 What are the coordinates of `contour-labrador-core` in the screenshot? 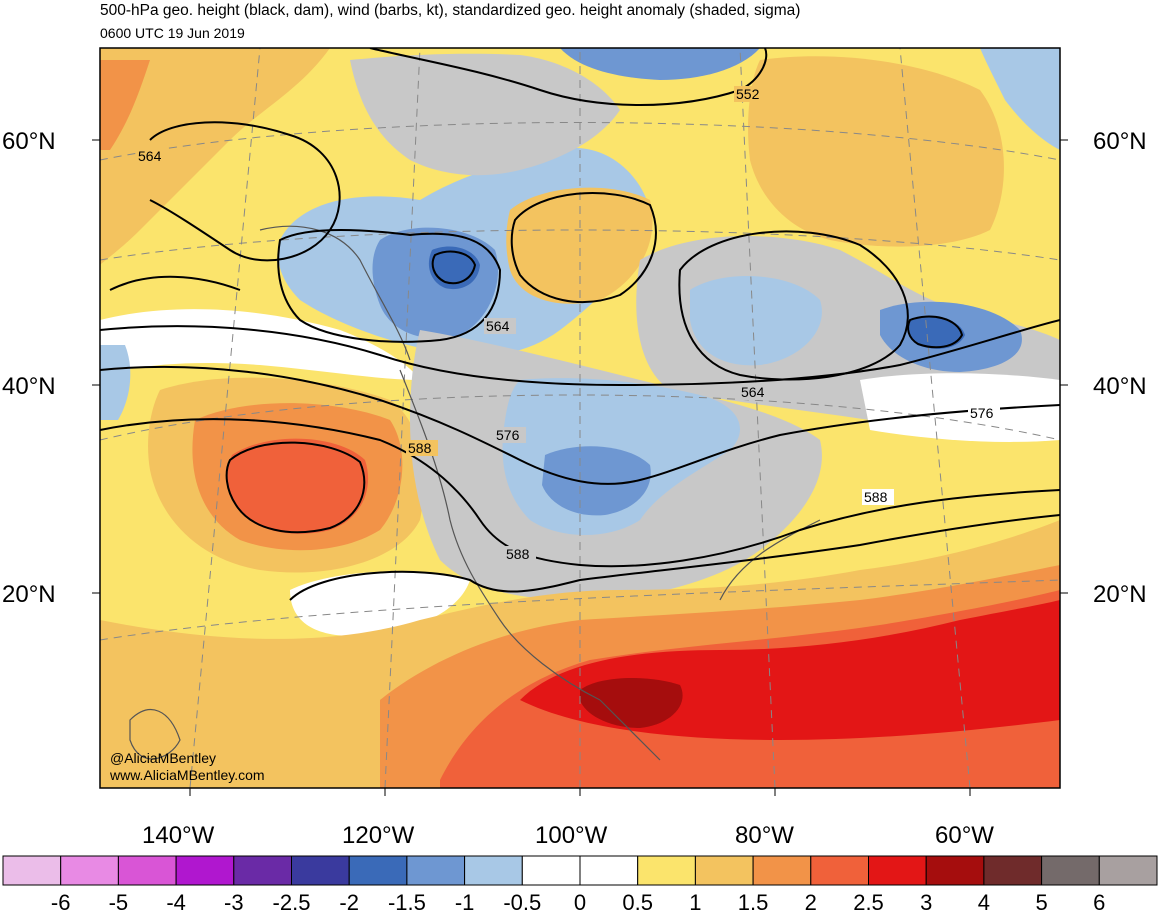 It's located at (935, 332).